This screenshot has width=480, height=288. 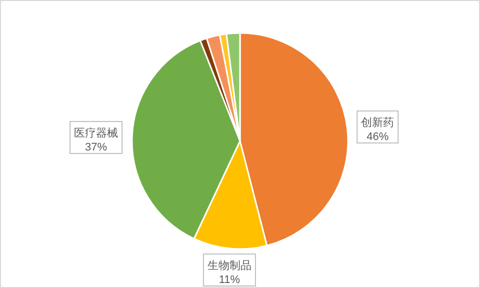 I want to click on slice-label: 医疗器械, so click(x=96, y=133).